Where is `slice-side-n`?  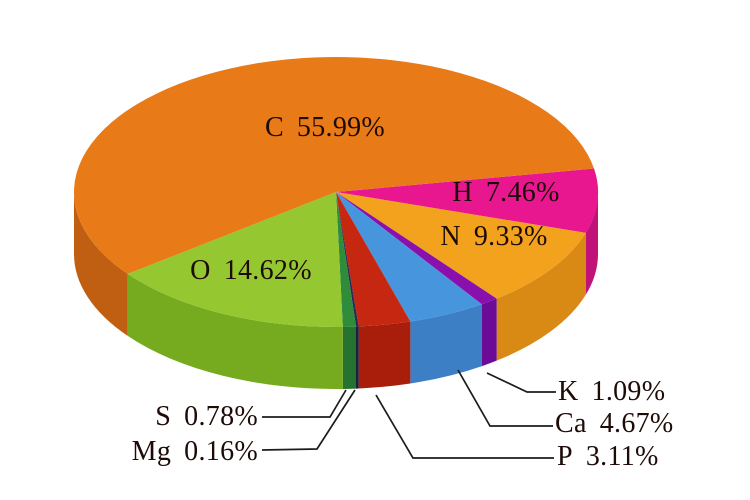 slice-side-n is located at coordinates (541, 296).